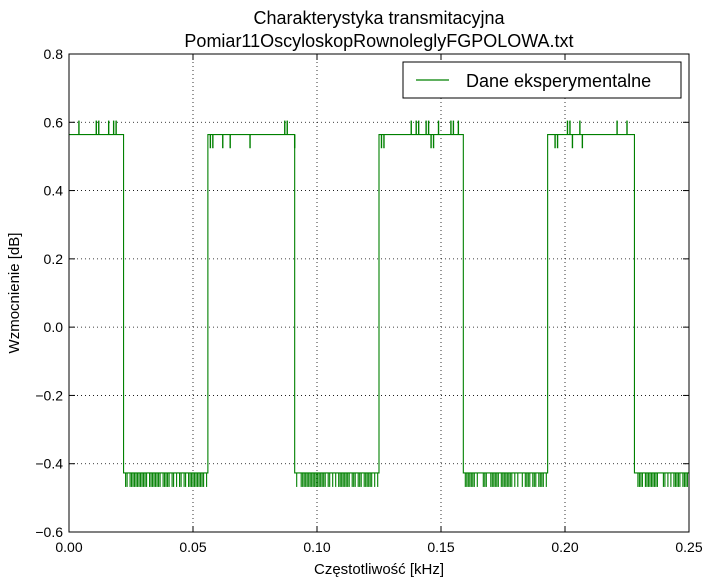  Describe the element at coordinates (192, 547) in the screenshot. I see `x-tick-label: 0.05` at that location.